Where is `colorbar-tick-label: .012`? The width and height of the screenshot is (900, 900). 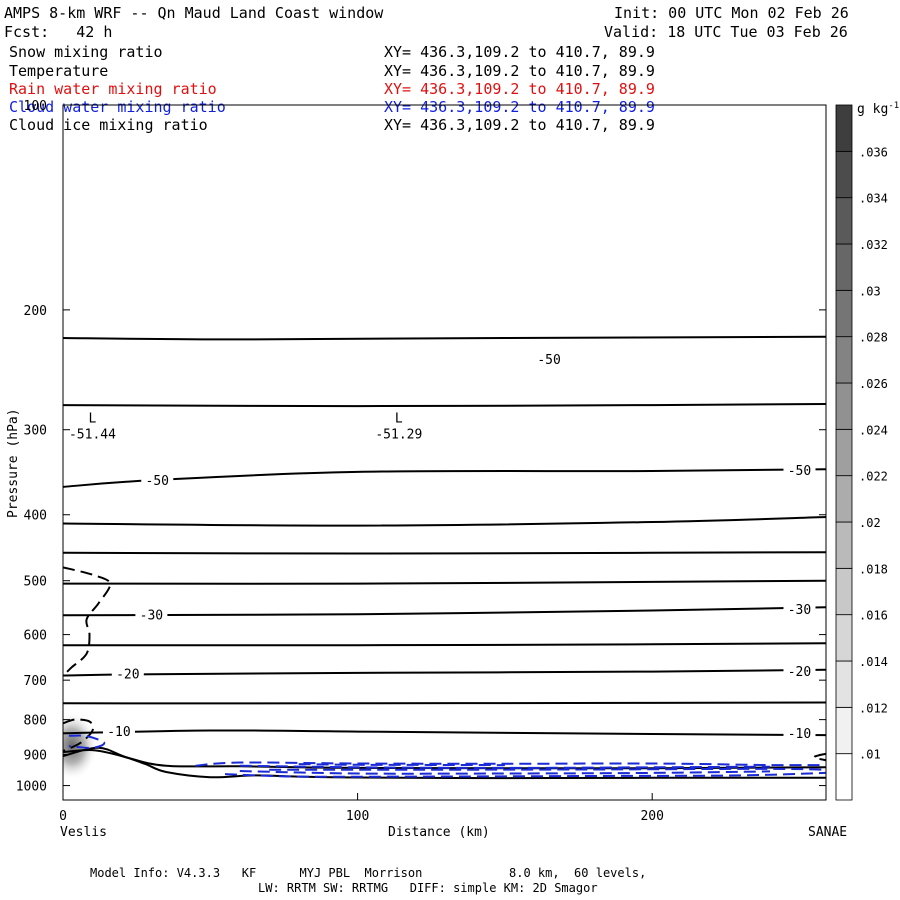
colorbar-tick-label: .012 is located at coordinates (873, 708).